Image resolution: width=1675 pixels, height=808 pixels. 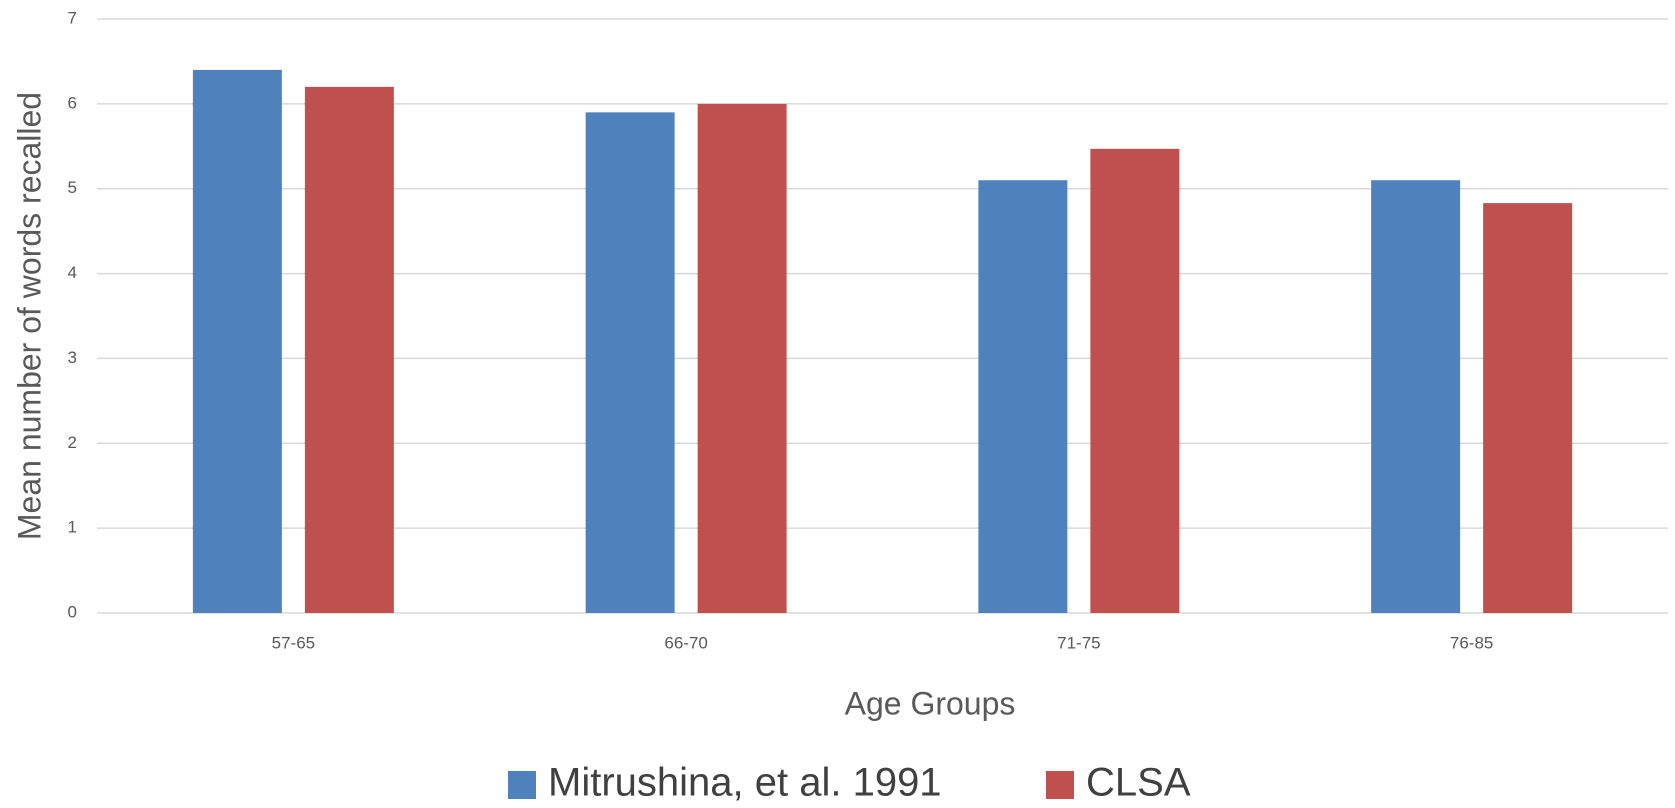 What do you see at coordinates (293, 642) in the screenshot?
I see `x-tick-label: 57-65` at bounding box center [293, 642].